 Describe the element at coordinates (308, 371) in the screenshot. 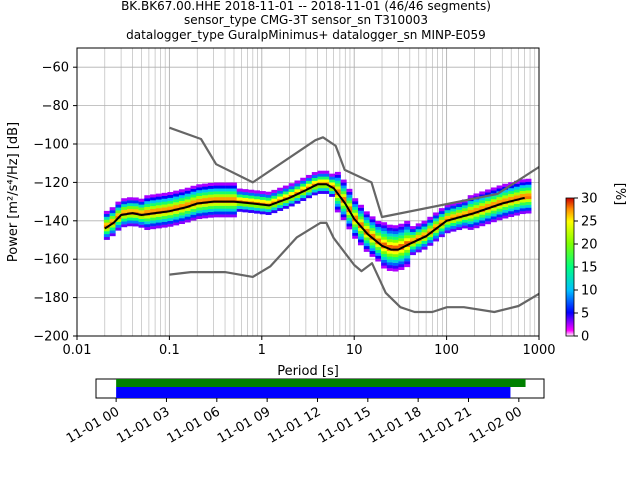

I see `x-axis-label: Period [s]` at that location.